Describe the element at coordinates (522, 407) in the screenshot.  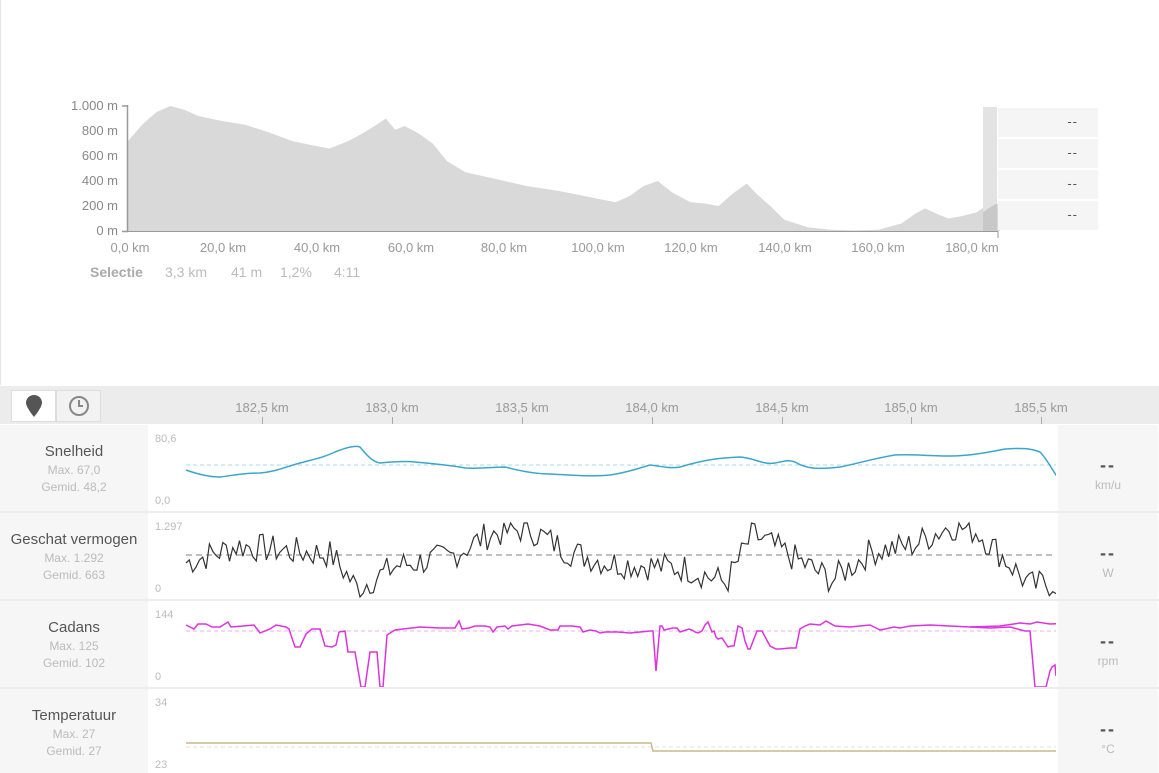
I see `detail-x-tick: 183,5 km` at that location.